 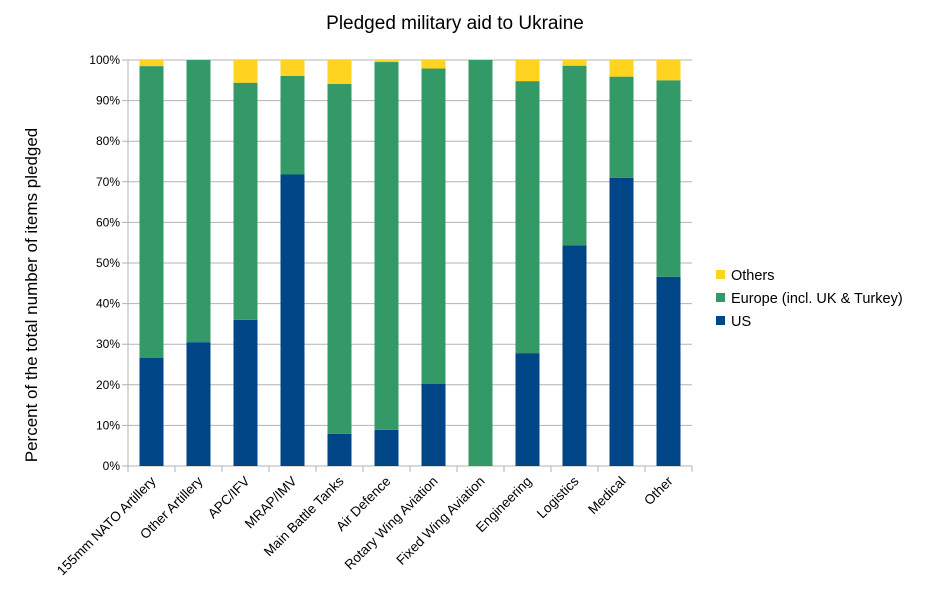 What do you see at coordinates (108, 141) in the screenshot?
I see `y-tick-label: 80%` at bounding box center [108, 141].